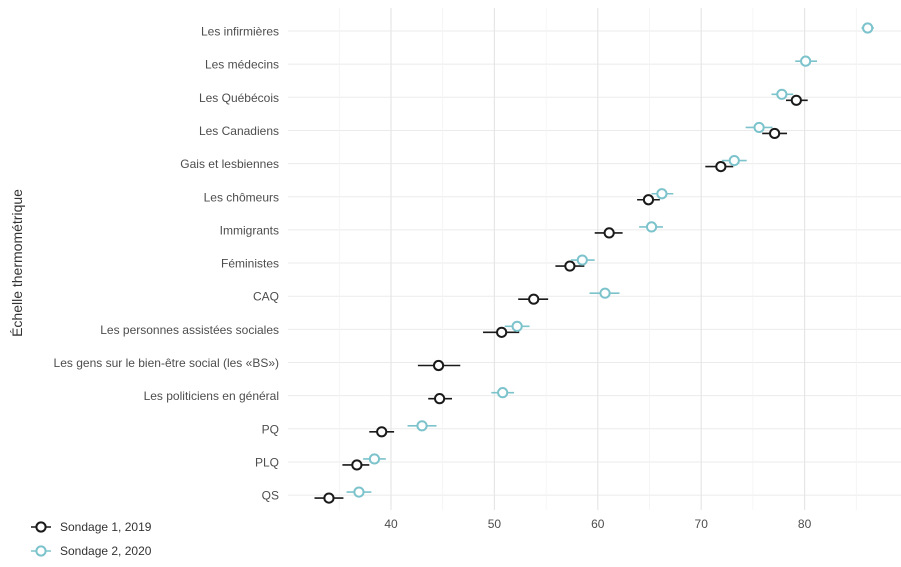 This screenshot has height=567, width=901. I want to click on legend-item-sondage-2019: Sondage 1, 2019, so click(90, 527).